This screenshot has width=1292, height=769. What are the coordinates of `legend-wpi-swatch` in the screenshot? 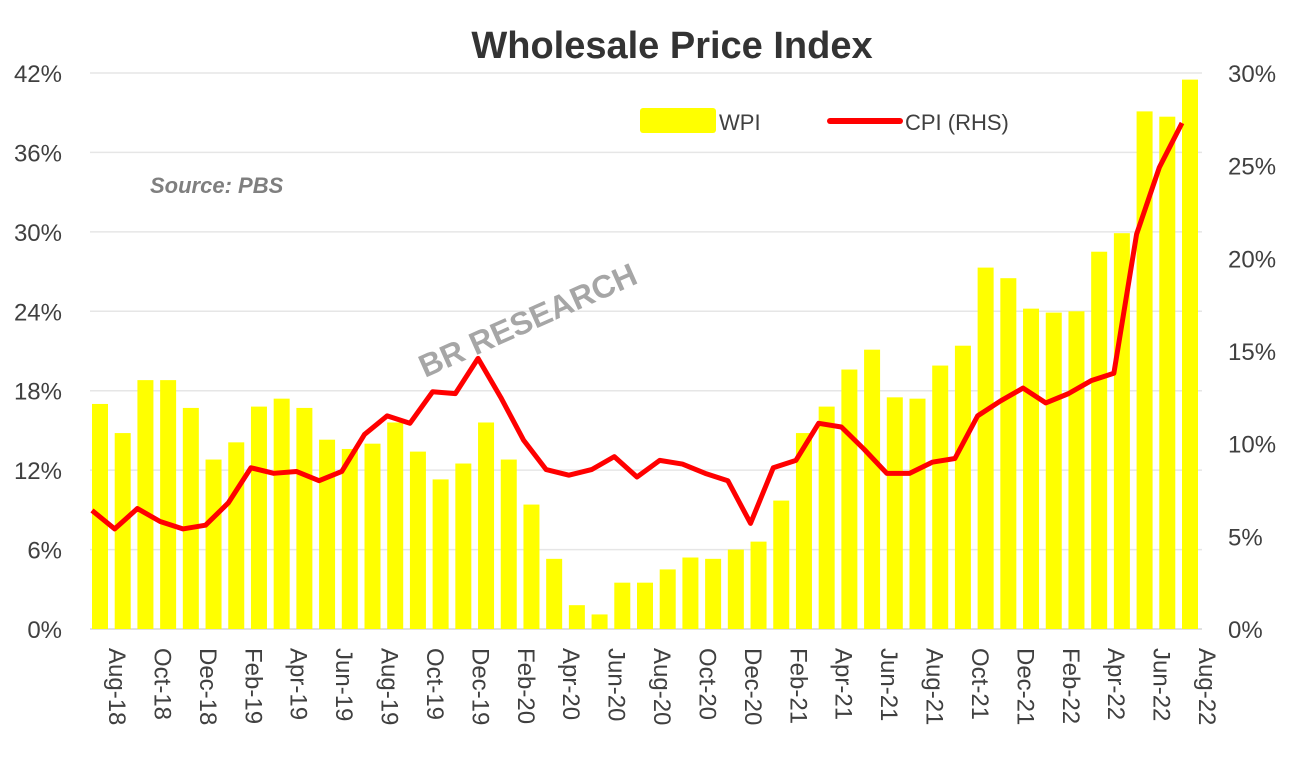 It's located at (678, 120).